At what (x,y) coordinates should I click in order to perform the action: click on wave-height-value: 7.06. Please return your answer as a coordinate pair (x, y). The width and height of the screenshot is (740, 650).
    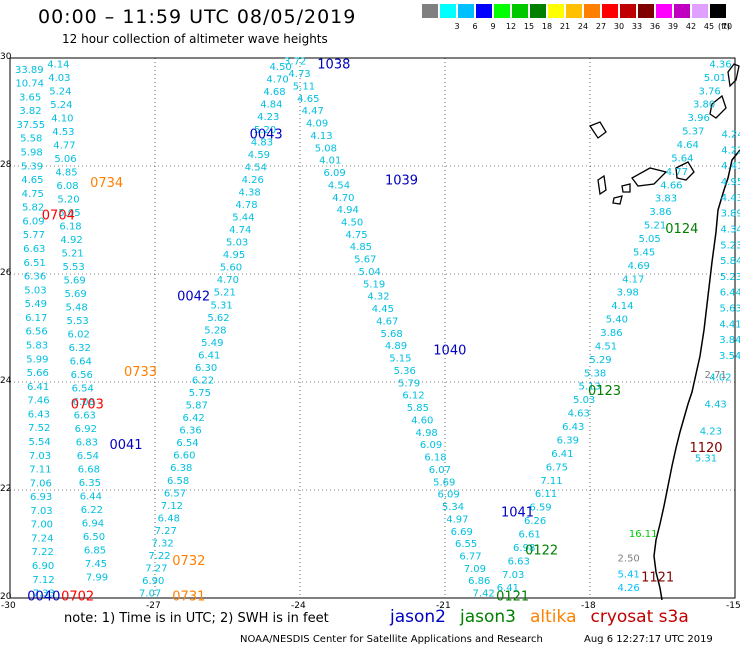
    Looking at the image, I should click on (41, 483).